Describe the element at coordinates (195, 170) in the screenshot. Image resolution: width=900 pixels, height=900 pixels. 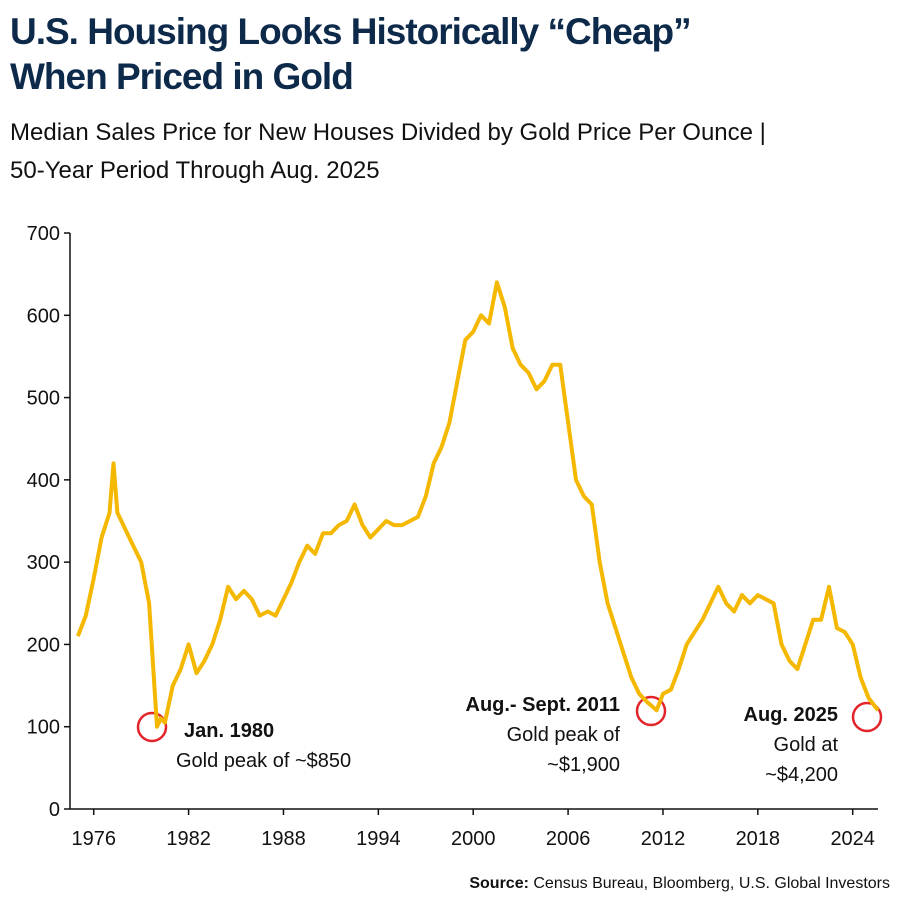
I see `subtitle: 50-Year Period Through Aug. 2025` at that location.